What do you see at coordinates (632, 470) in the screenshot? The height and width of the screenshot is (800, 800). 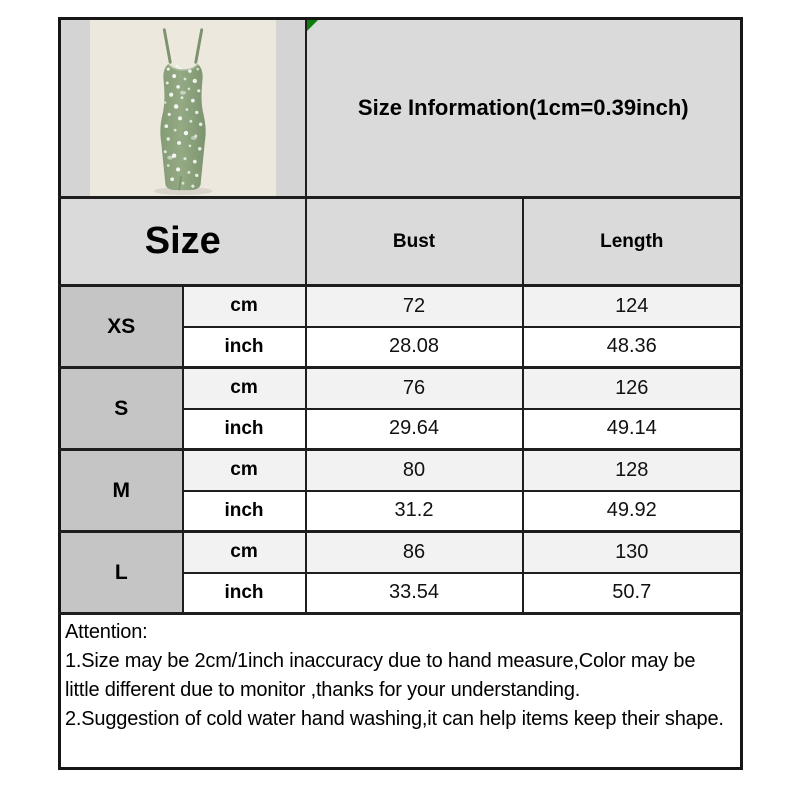 I see `length-value-cell: 128` at bounding box center [632, 470].